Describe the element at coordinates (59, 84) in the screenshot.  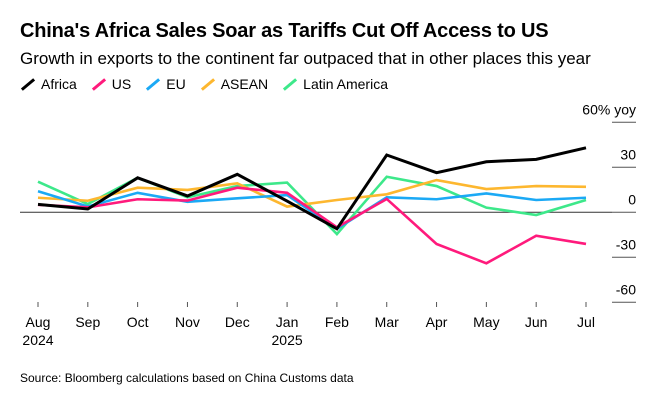
I see `legend-label: Africa` at that location.